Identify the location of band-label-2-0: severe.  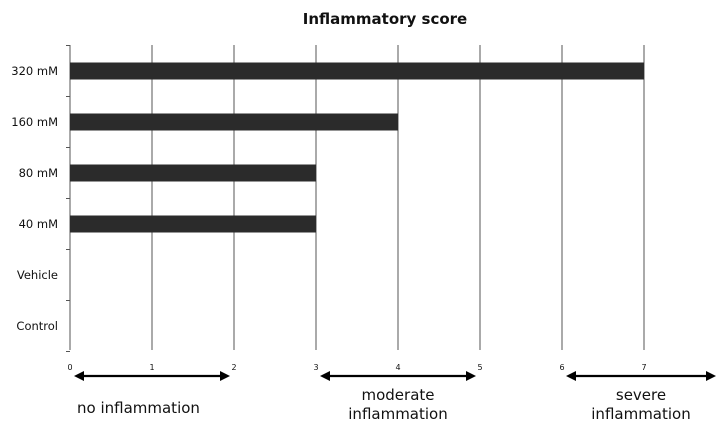
(641, 395).